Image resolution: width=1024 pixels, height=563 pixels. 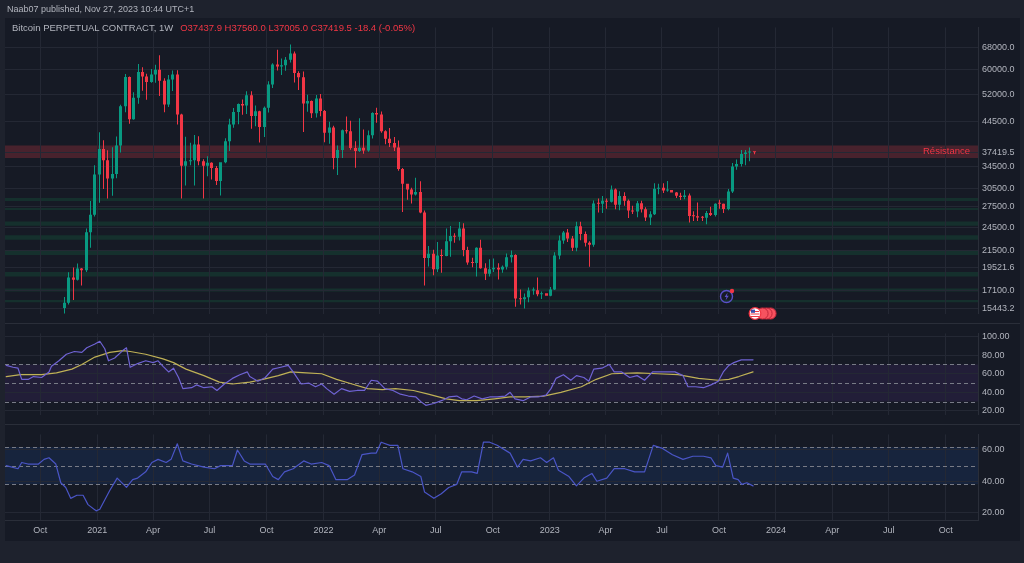 I want to click on y-tick-label: 37419.5, so click(x=998, y=151).